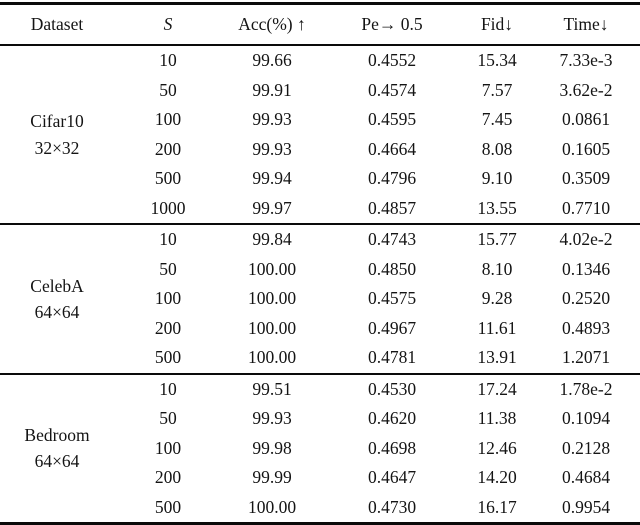  What do you see at coordinates (497, 24) in the screenshot?
I see `col-header-fid: Fid↓` at bounding box center [497, 24].